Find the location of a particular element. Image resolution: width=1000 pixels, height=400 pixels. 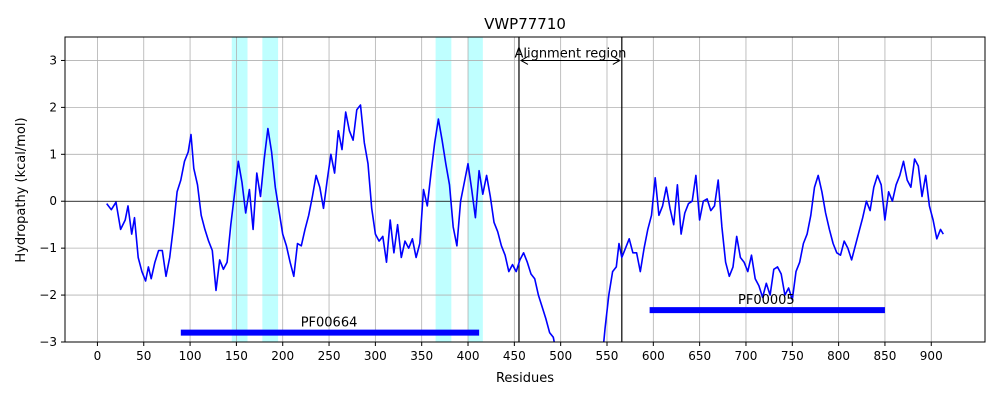

alignment-region-label: Alignment region is located at coordinates (570, 53).